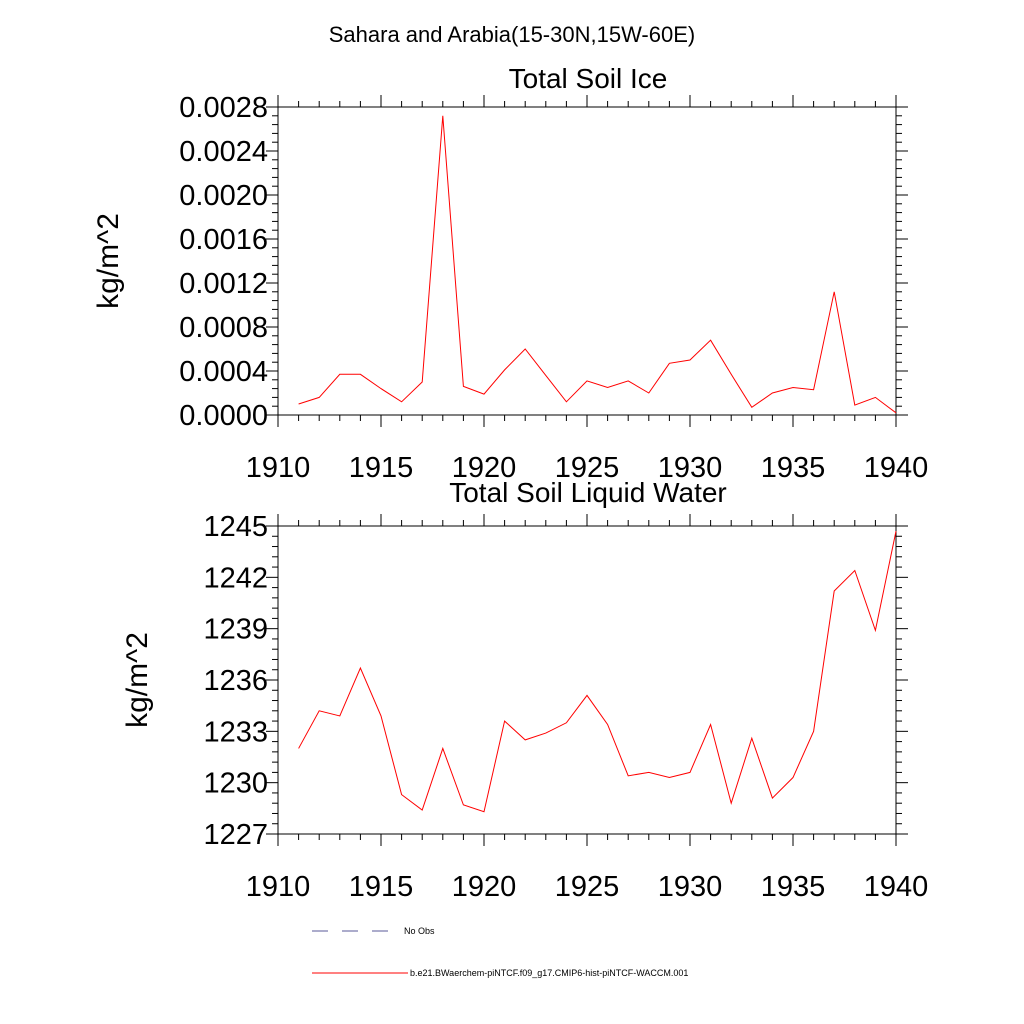  What do you see at coordinates (235, 732) in the screenshot?
I see `y-tick-label-soil-liquid-water: 1233` at bounding box center [235, 732].